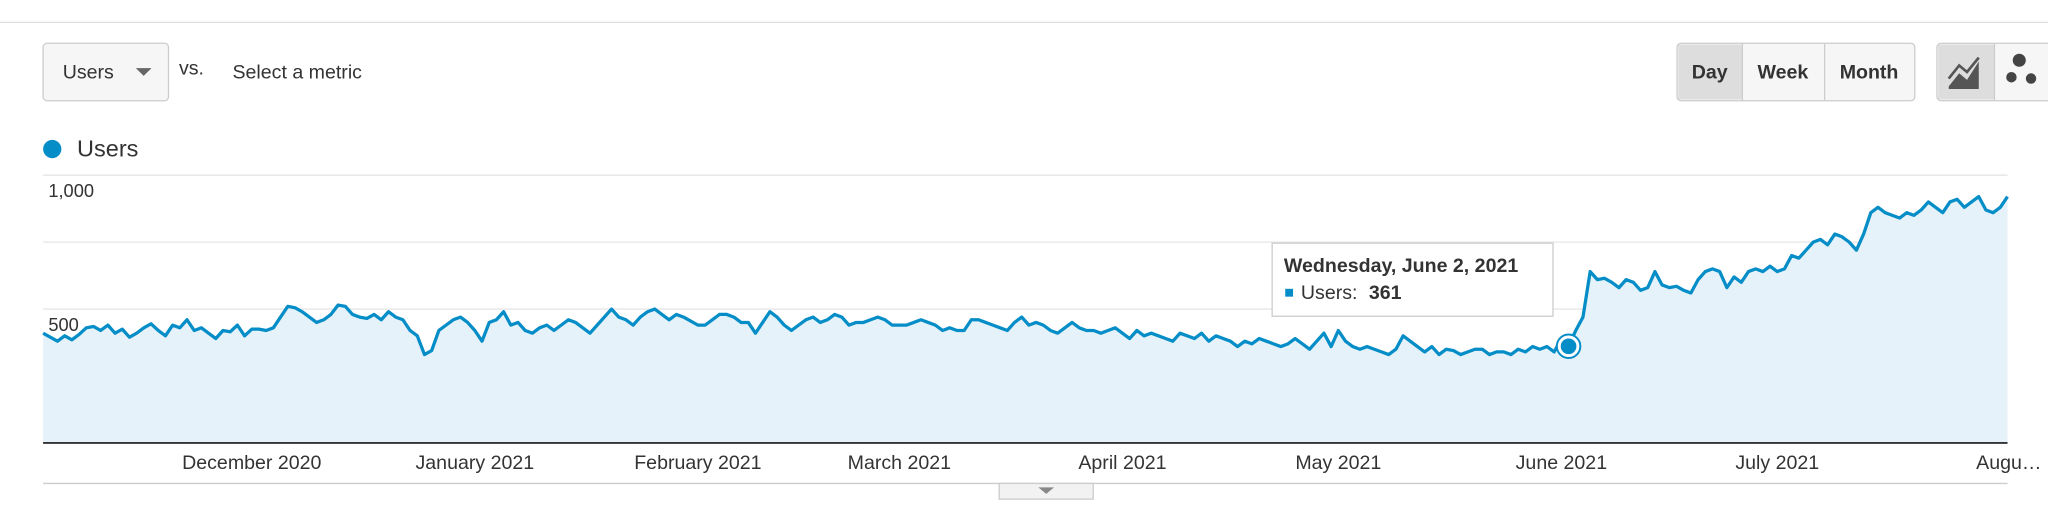 This screenshot has height=528, width=2048. Describe the element at coordinates (143, 72) in the screenshot. I see `dropdown-arrow` at that location.